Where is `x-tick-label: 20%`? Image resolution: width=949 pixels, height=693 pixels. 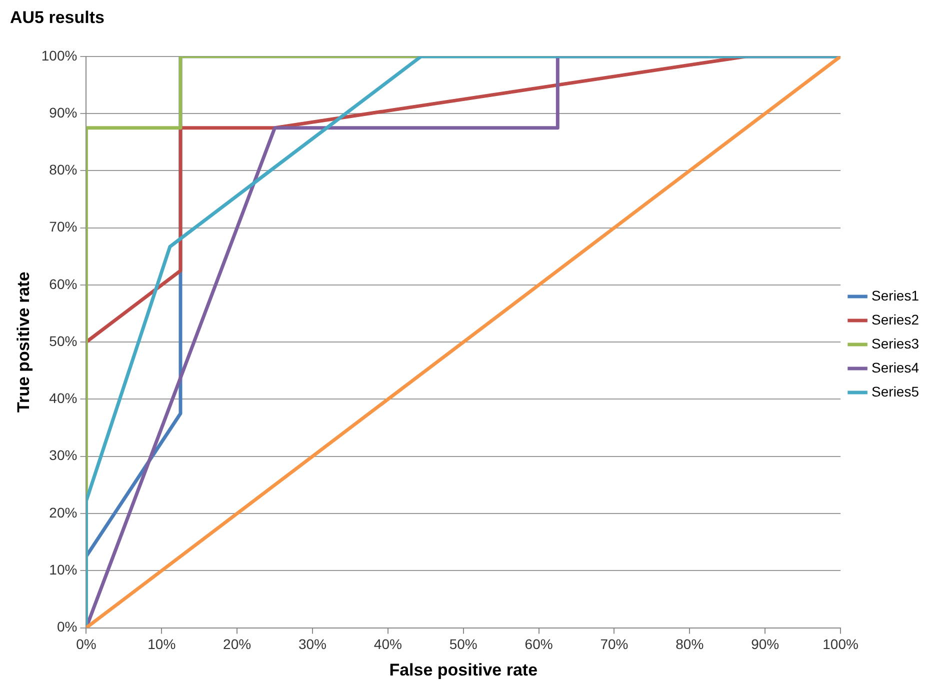 x-tick-label: 20% is located at coordinates (237, 644).